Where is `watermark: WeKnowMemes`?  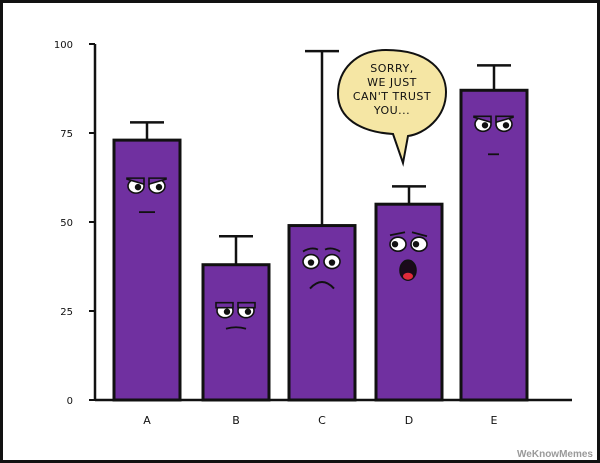 watermark: WeKnowMemes is located at coordinates (555, 454).